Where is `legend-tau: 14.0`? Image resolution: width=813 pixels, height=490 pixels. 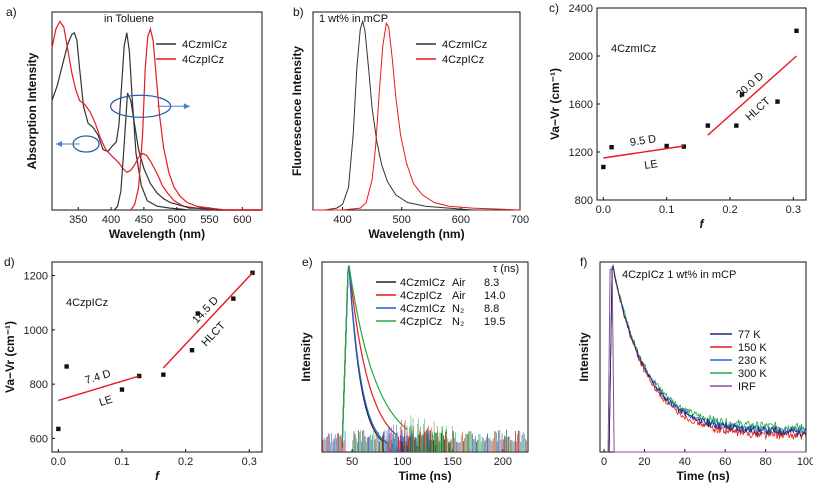
legend-tau: 14.0 is located at coordinates (494, 296).